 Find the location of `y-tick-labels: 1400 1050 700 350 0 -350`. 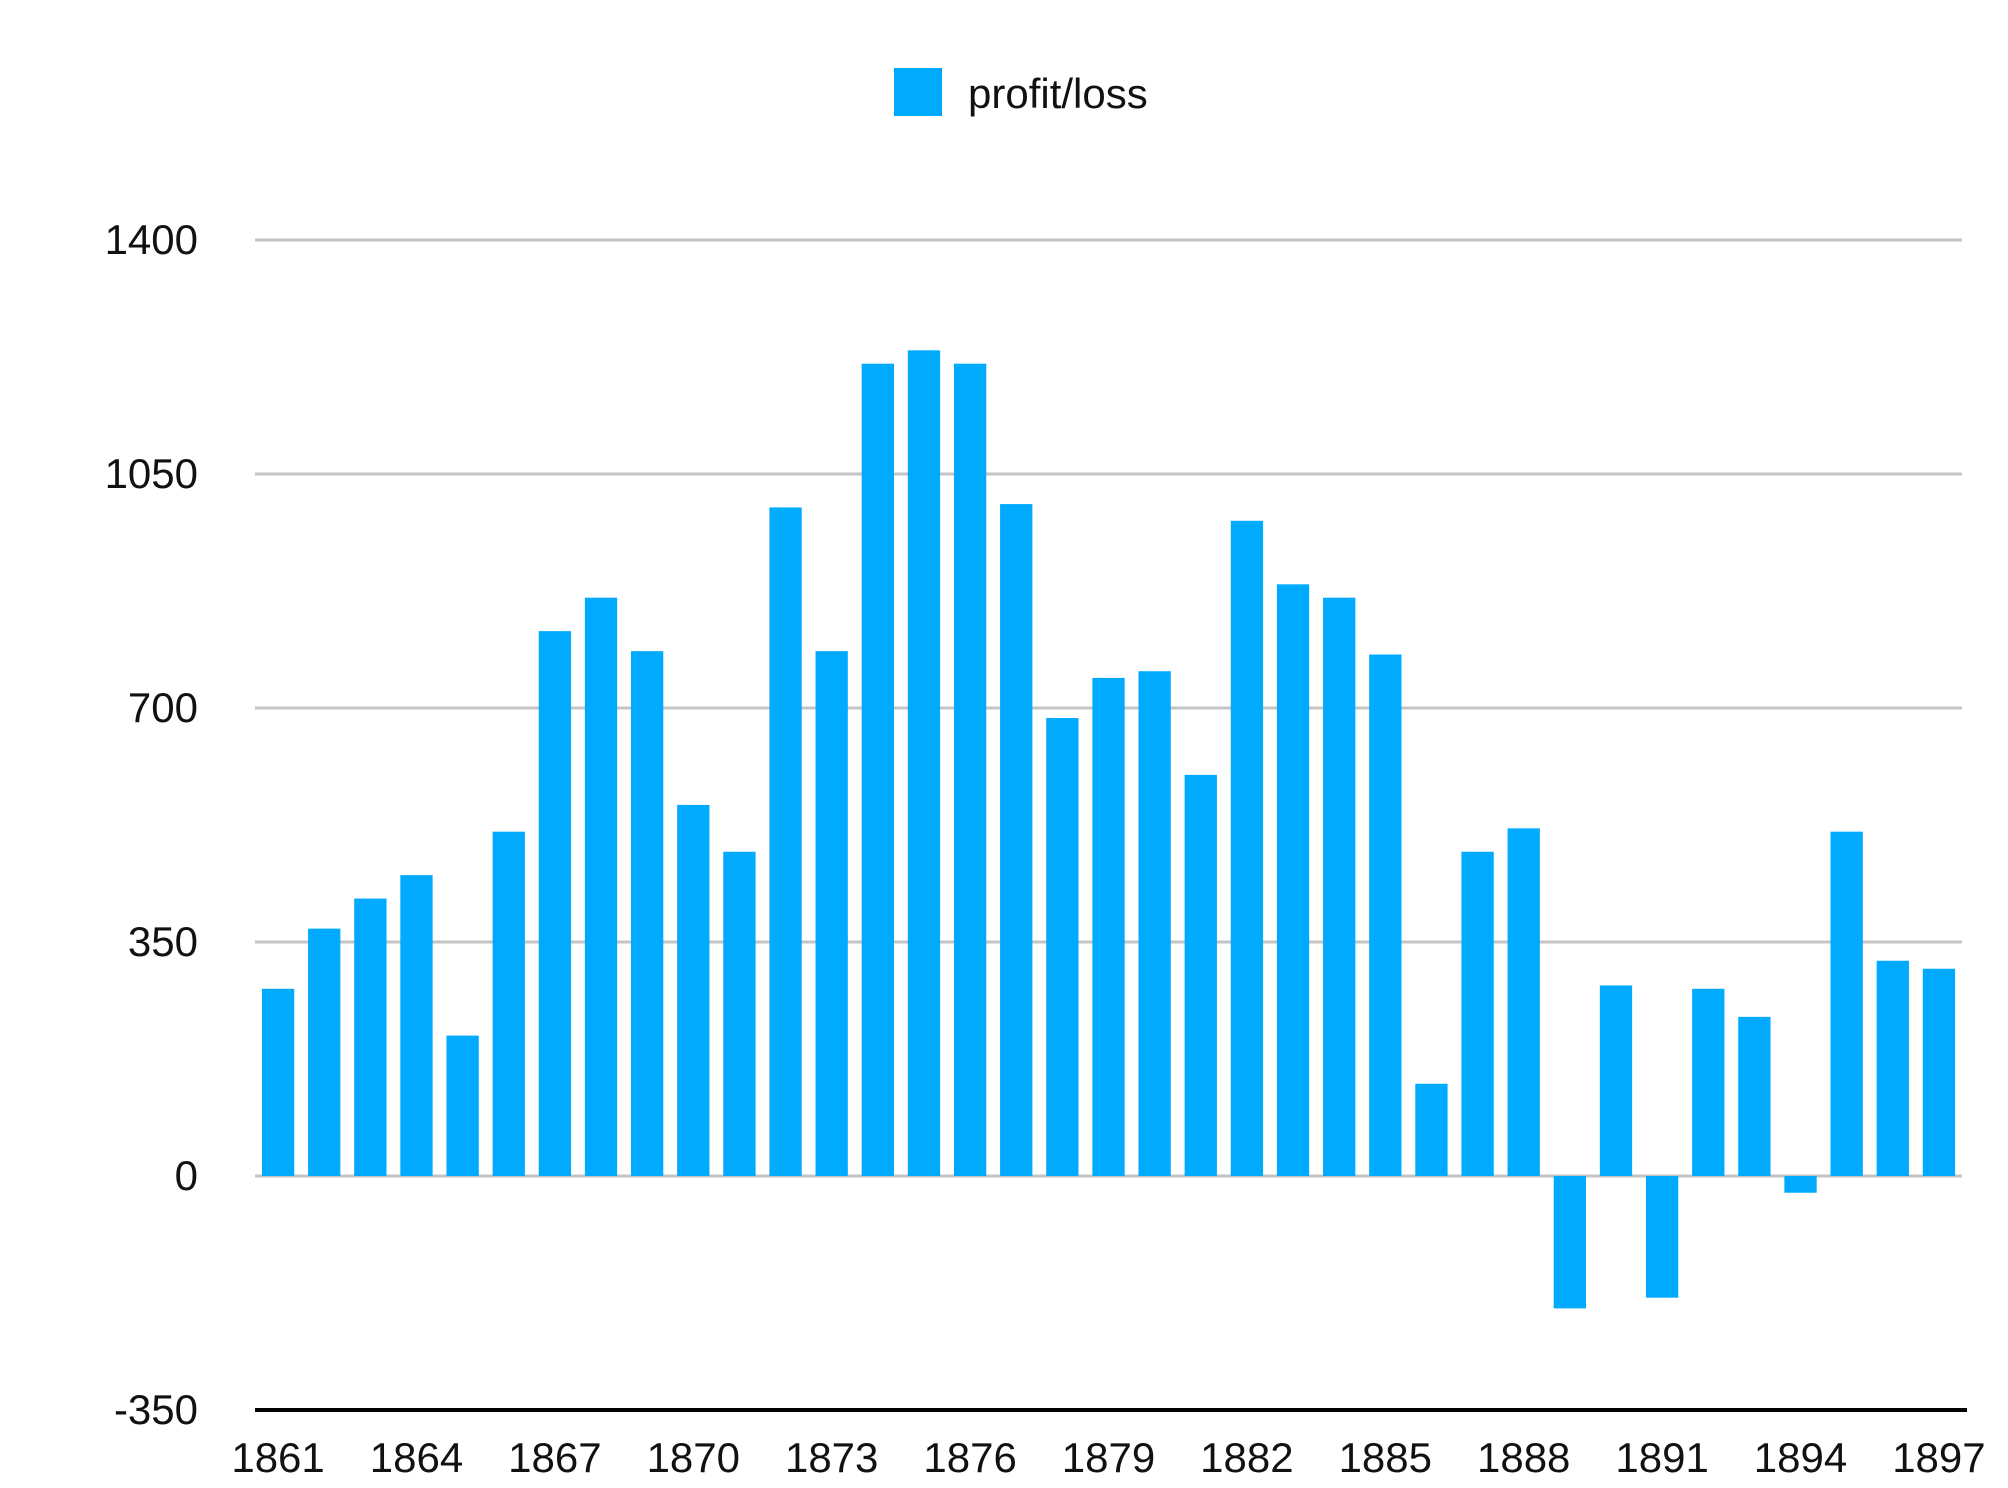

y-tick-labels: 1400 1050 700 350 0 -350 is located at coordinates (151, 824).